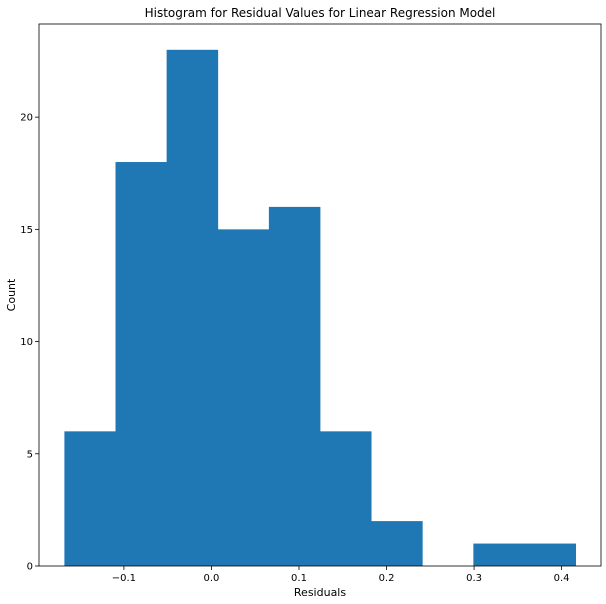  Describe the element at coordinates (26, 342) in the screenshot. I see `y-tick-label: 10` at that location.